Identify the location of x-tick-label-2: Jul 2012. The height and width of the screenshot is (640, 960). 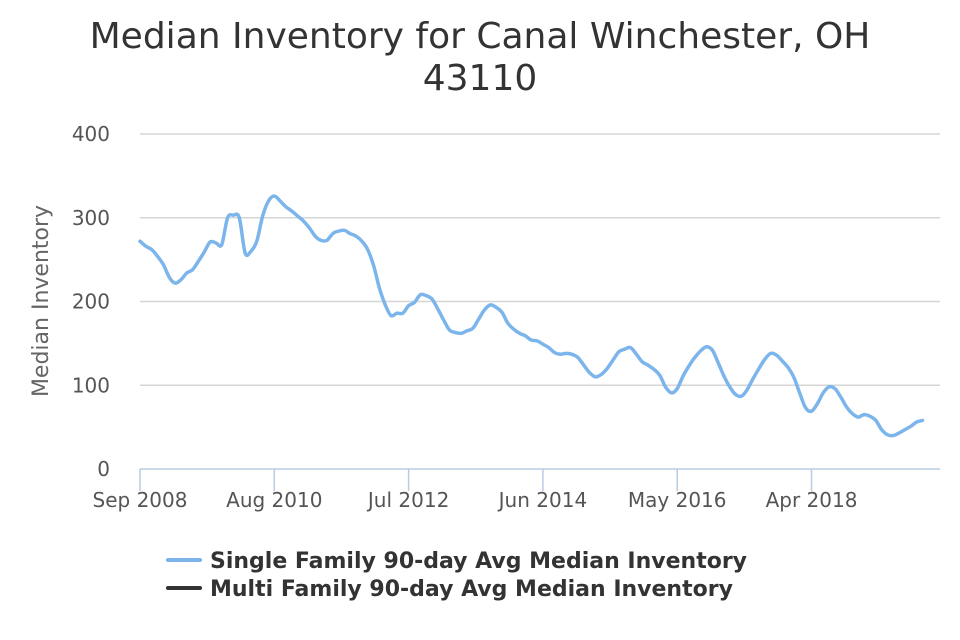
(407, 500).